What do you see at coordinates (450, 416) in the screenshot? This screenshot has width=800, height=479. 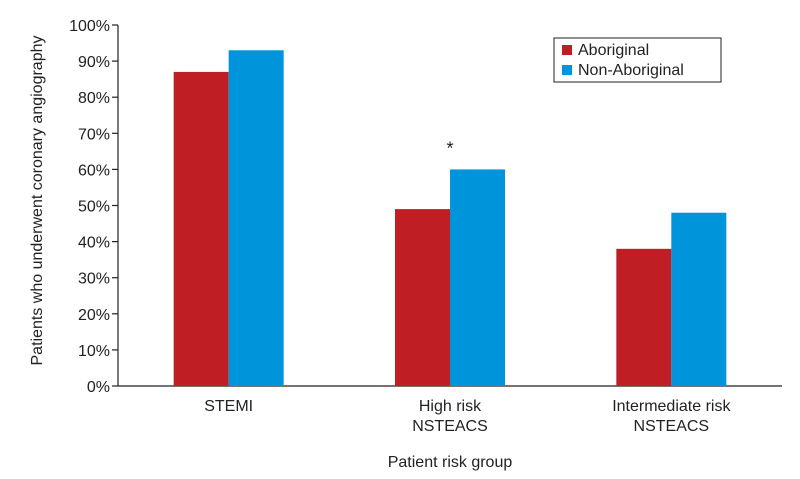 I see `x-category-label: High risk NSTEACS` at bounding box center [450, 416].